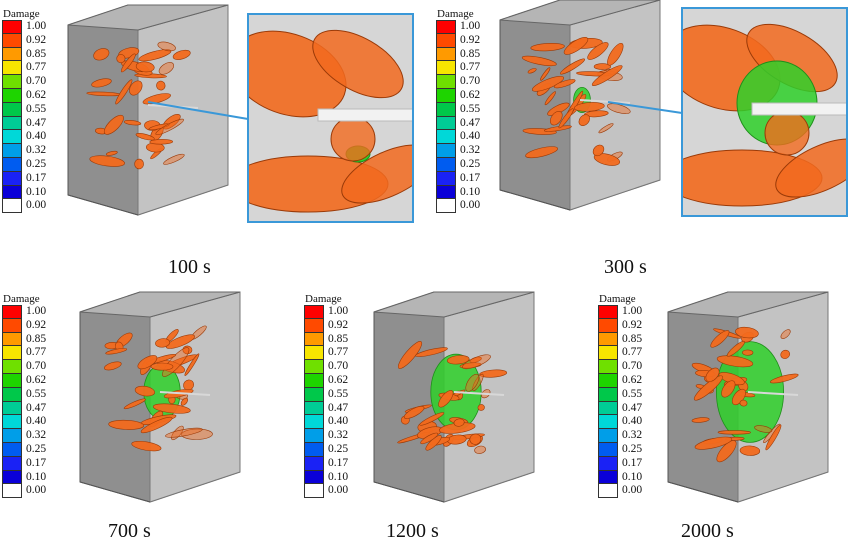 The width and height of the screenshot is (851, 543). What do you see at coordinates (632, 366) in the screenshot?
I see `legend-value: 0.70` at bounding box center [632, 366].